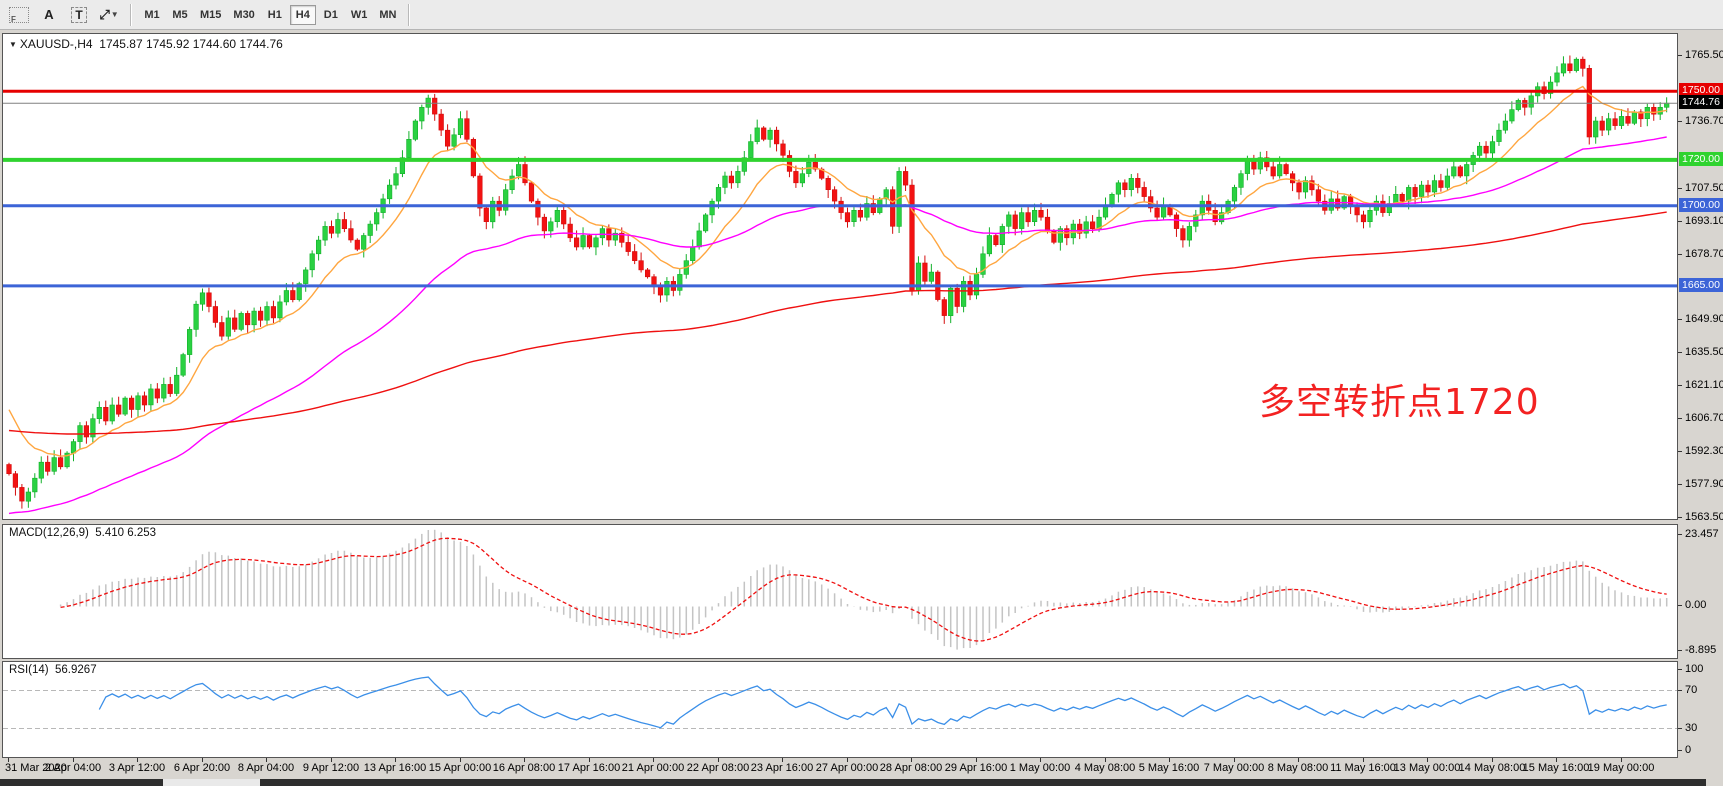 This screenshot has width=1723, height=786. Describe the element at coordinates (847, 768) in the screenshot. I see `time-label: 27 Apr 00:00` at that location.